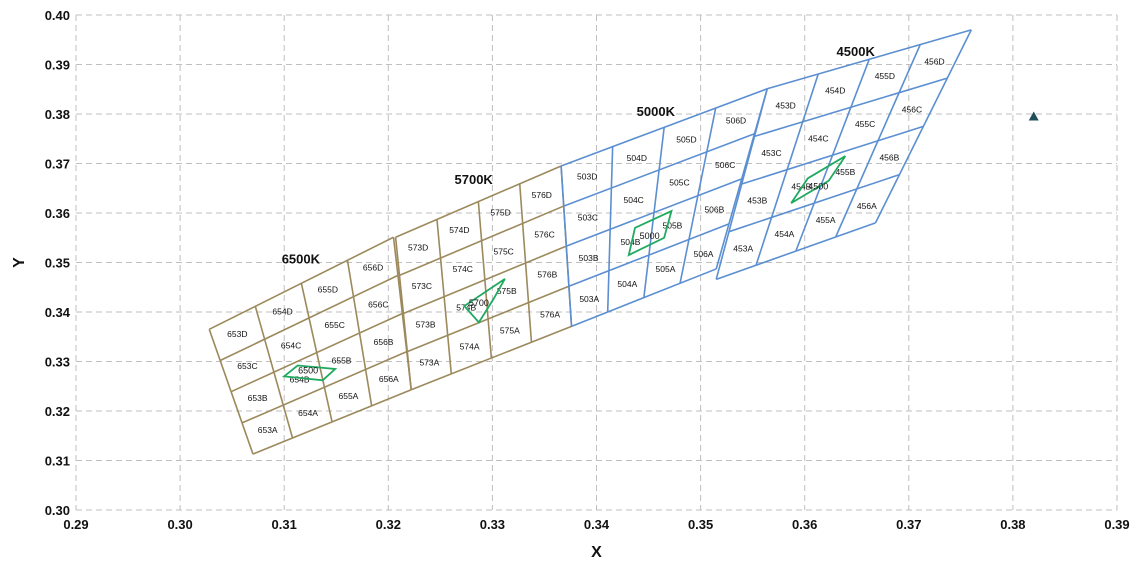 This screenshot has width=1136, height=565. Describe the element at coordinates (463, 269) in the screenshot. I see `bin-label: 574C` at that location.